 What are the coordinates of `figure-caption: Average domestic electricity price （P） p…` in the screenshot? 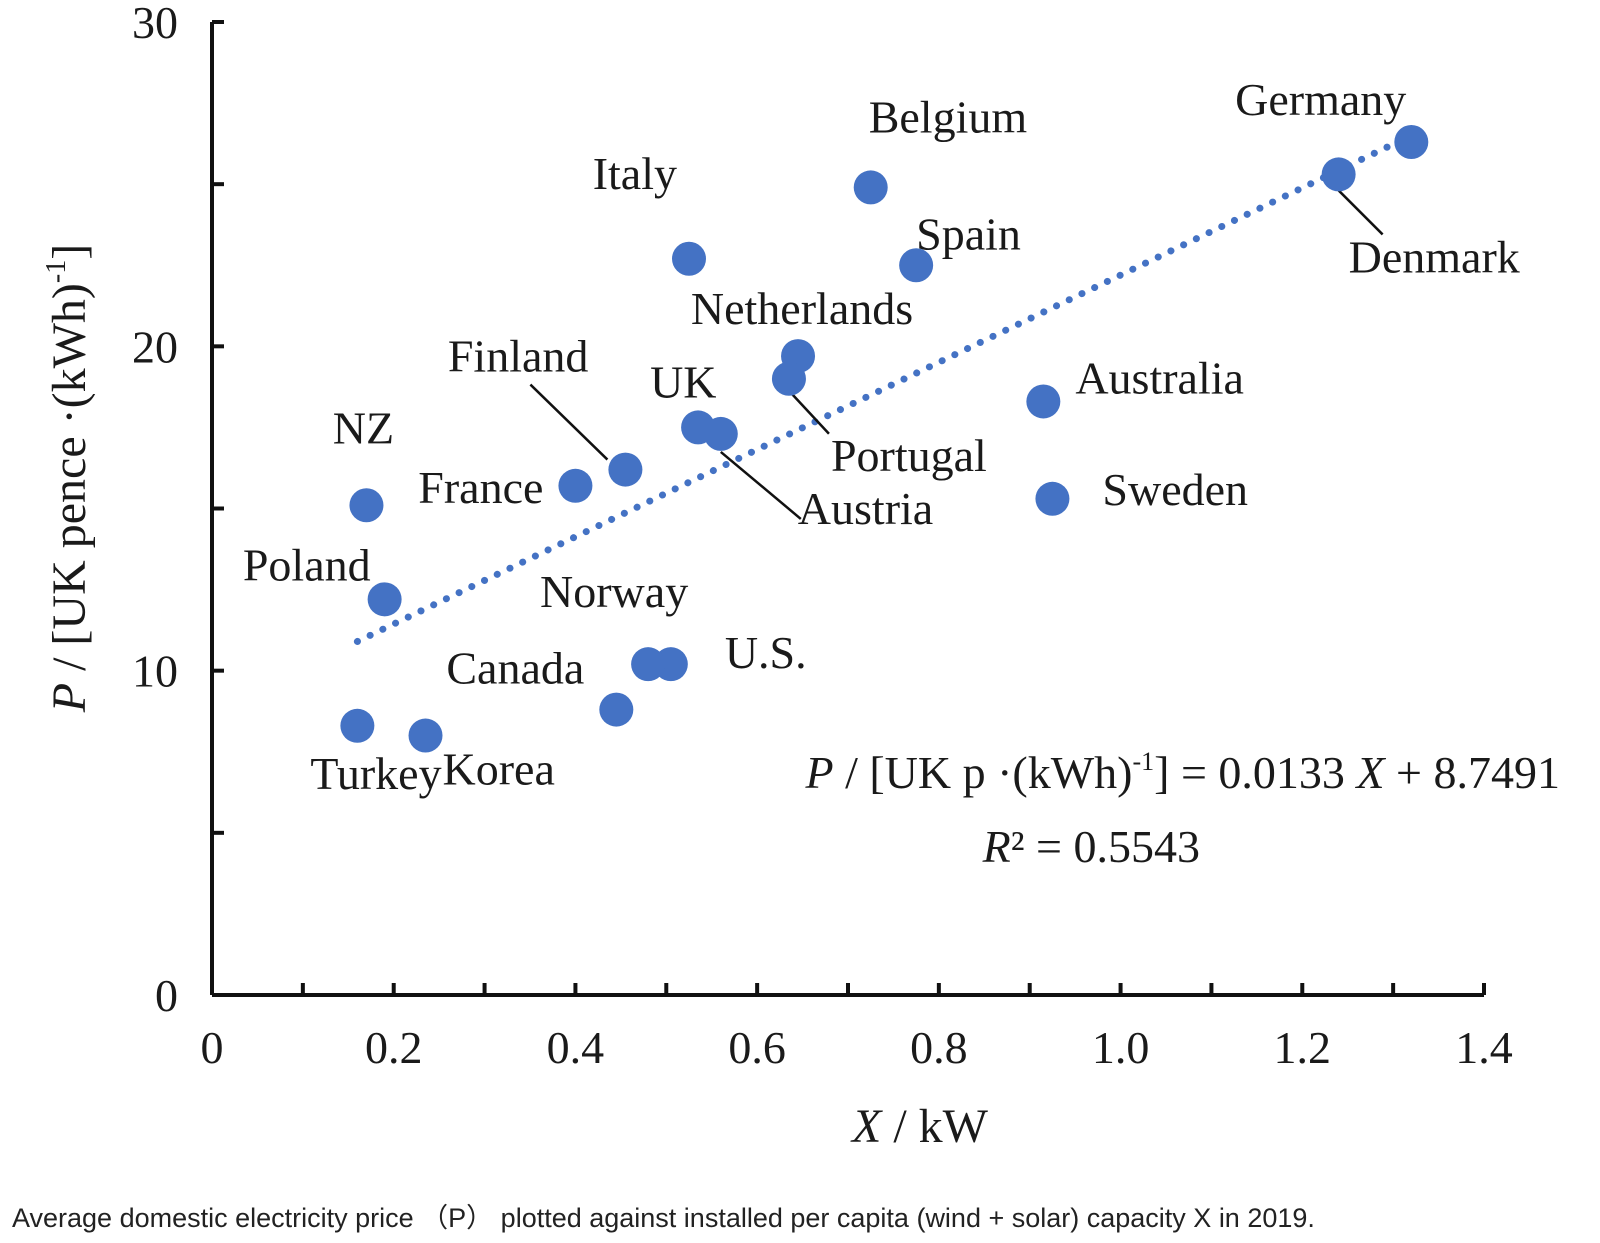 It's located at (663, 1218).